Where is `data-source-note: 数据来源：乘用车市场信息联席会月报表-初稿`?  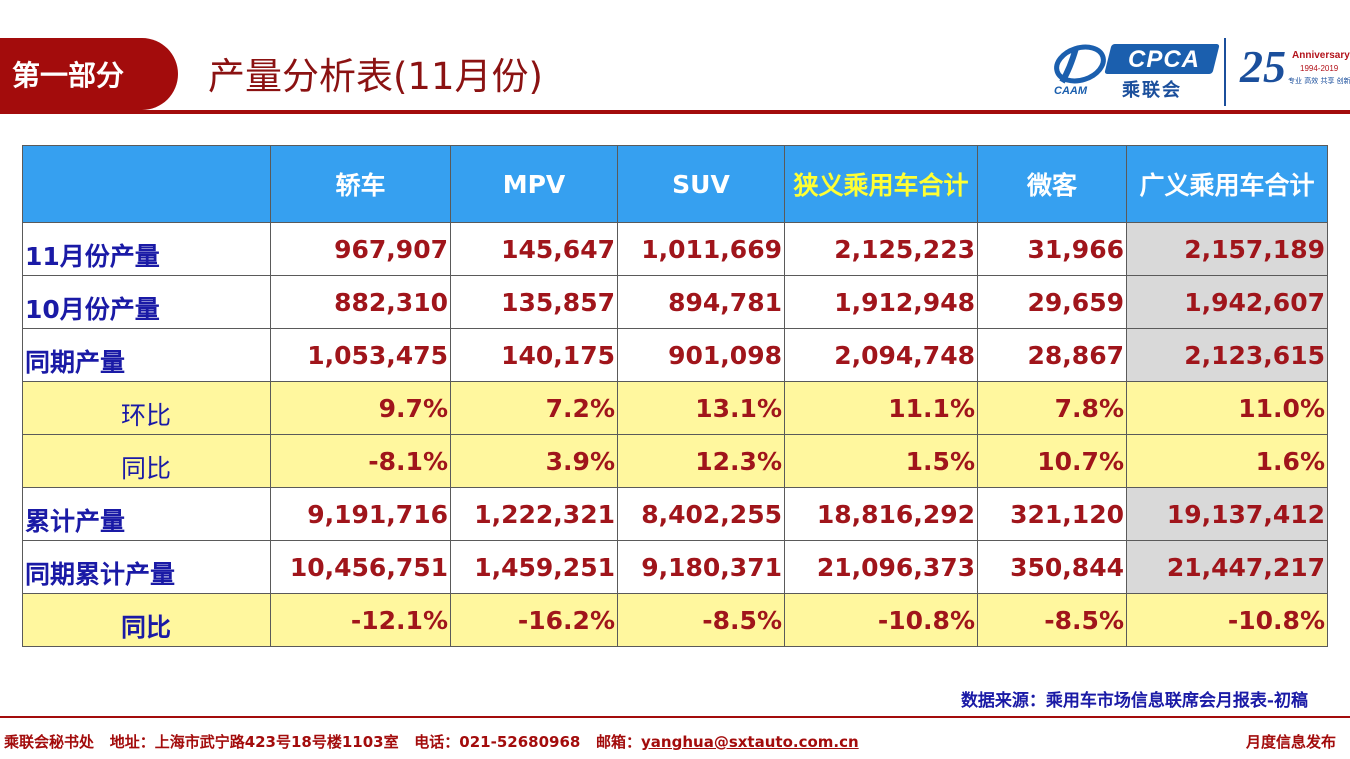 data-source-note: 数据来源：乘用车市场信息联席会月报表-初稿 is located at coordinates (1134, 701).